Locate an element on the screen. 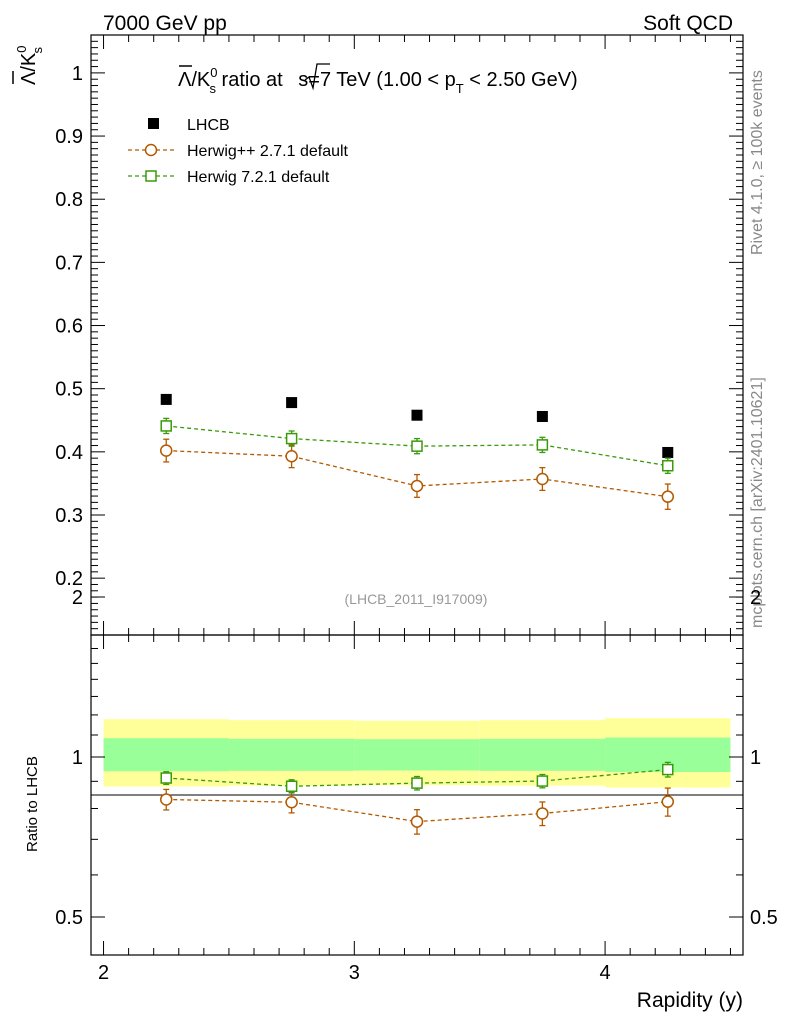 Image resolution: width=786 pixels, height=1024 pixels. main-y-tick-label: 0.4 is located at coordinates (69, 453).